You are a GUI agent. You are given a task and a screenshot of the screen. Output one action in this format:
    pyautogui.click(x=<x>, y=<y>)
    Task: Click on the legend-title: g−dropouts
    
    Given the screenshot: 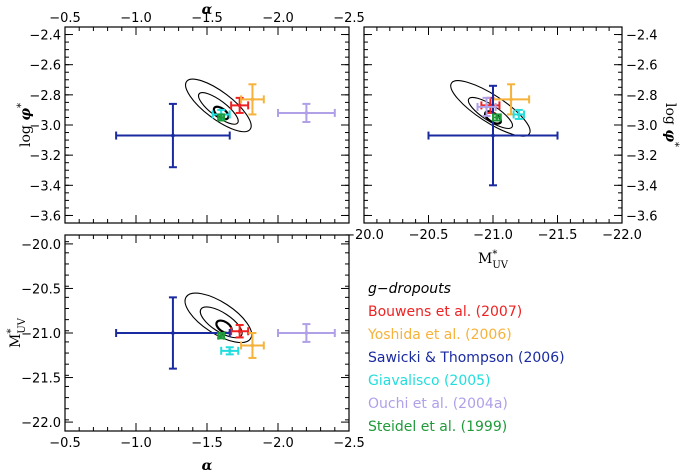 What is the action you would take?
    pyautogui.click(x=409, y=289)
    